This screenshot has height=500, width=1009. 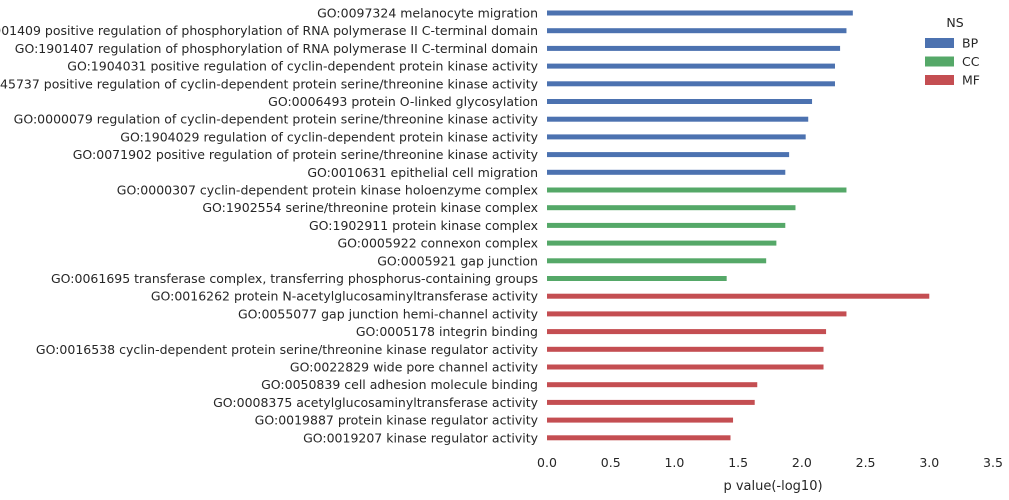 What do you see at coordinates (939, 61) in the screenshot?
I see `legend-swatch-cc` at bounding box center [939, 61].